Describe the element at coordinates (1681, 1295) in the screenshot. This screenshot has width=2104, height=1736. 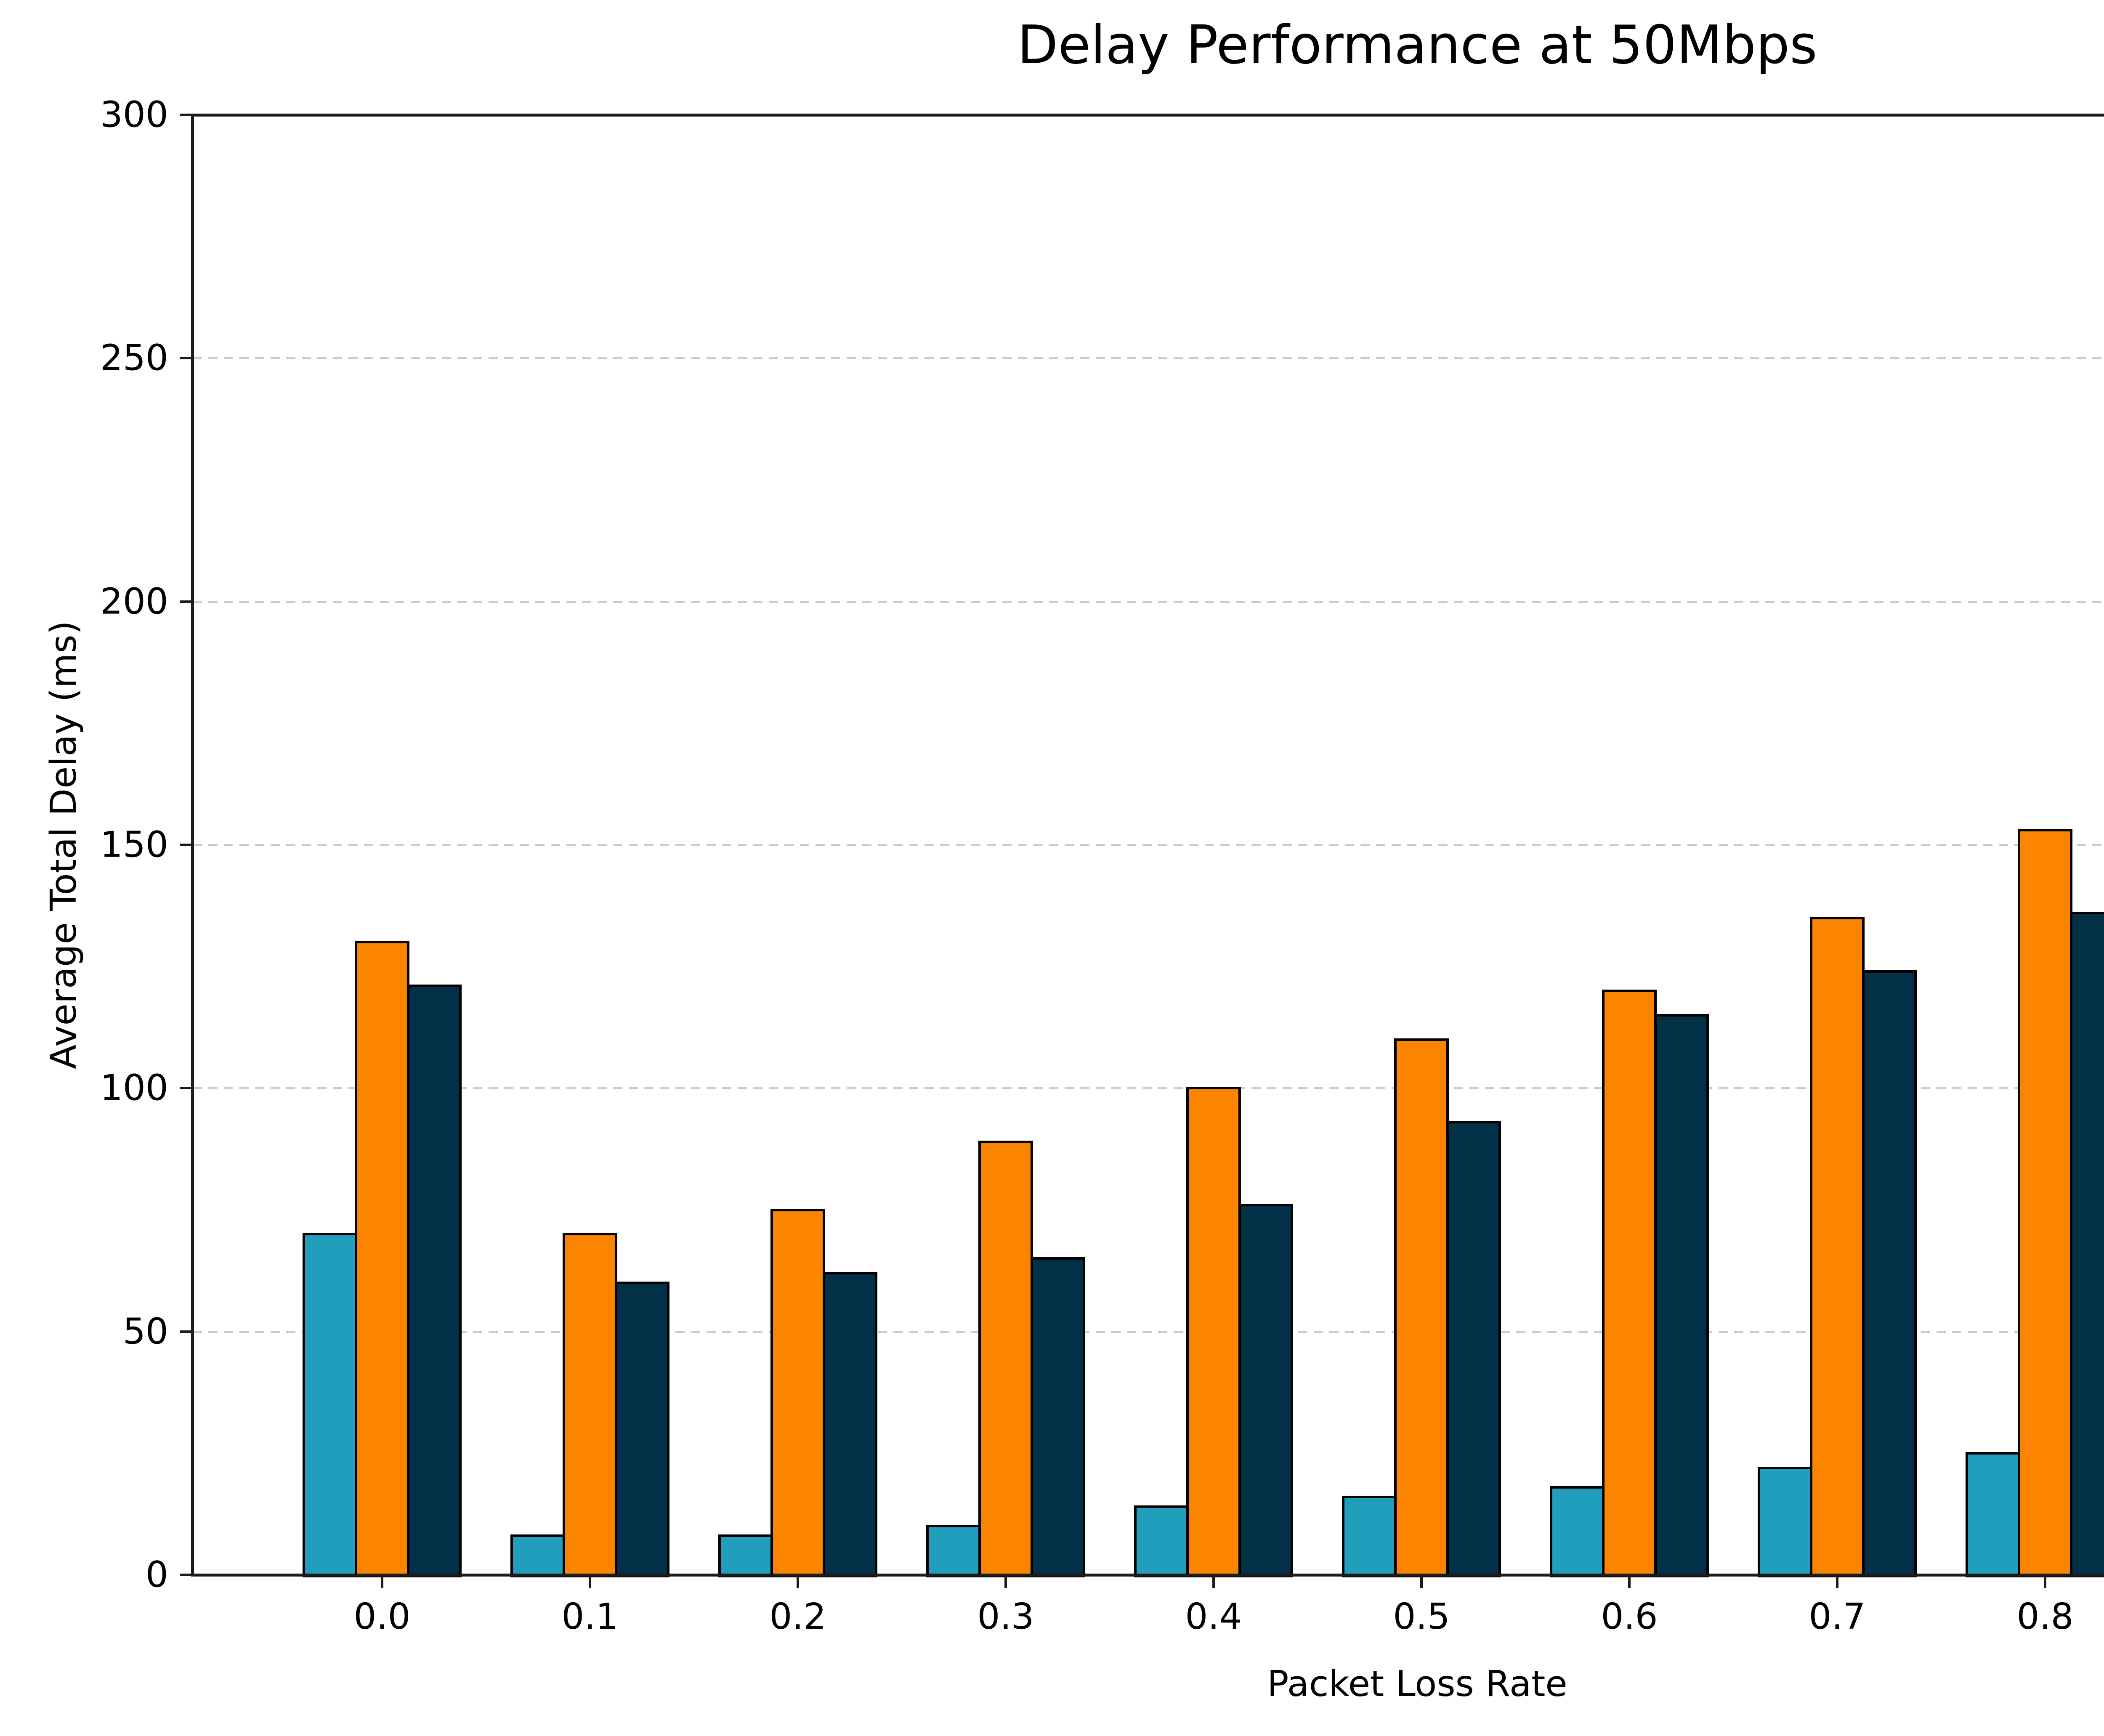
I see `bar-pcc-dash-0.6` at that location.